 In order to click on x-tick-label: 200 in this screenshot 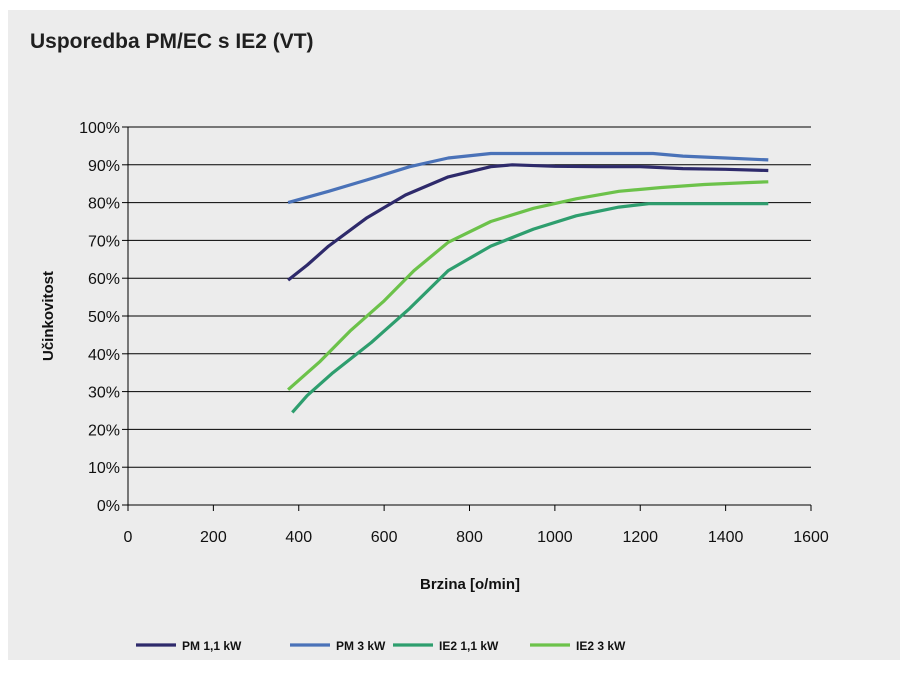, I will do `click(213, 537)`.